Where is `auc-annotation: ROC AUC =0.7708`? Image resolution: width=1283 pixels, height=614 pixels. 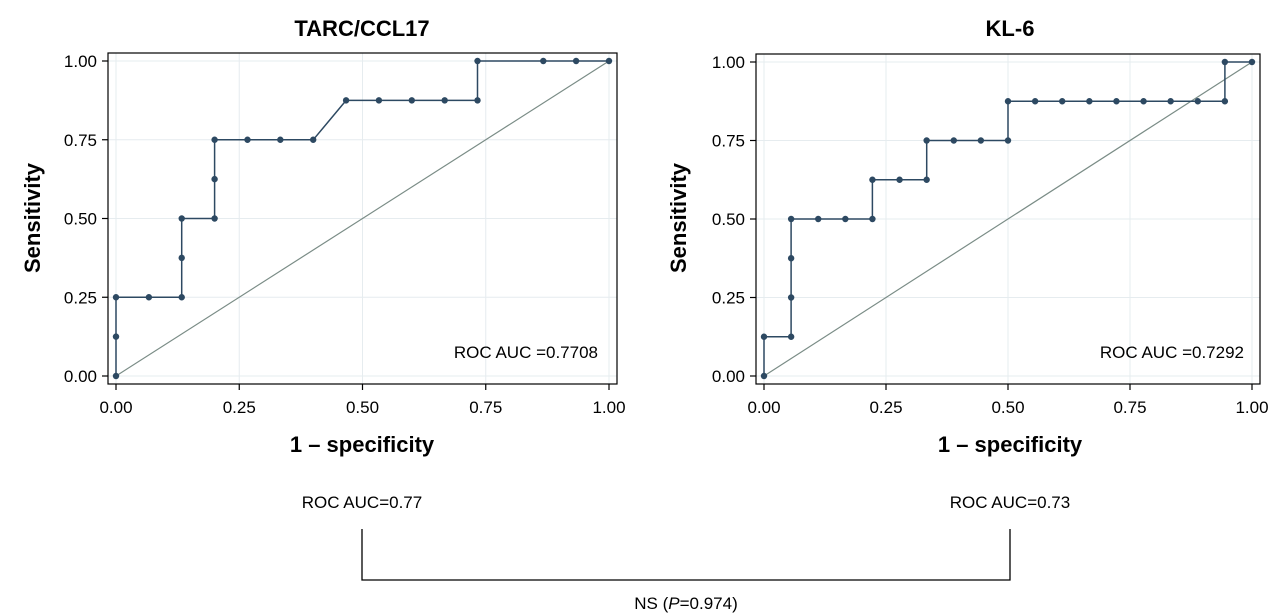 auc-annotation: ROC AUC =0.7708 is located at coordinates (526, 352).